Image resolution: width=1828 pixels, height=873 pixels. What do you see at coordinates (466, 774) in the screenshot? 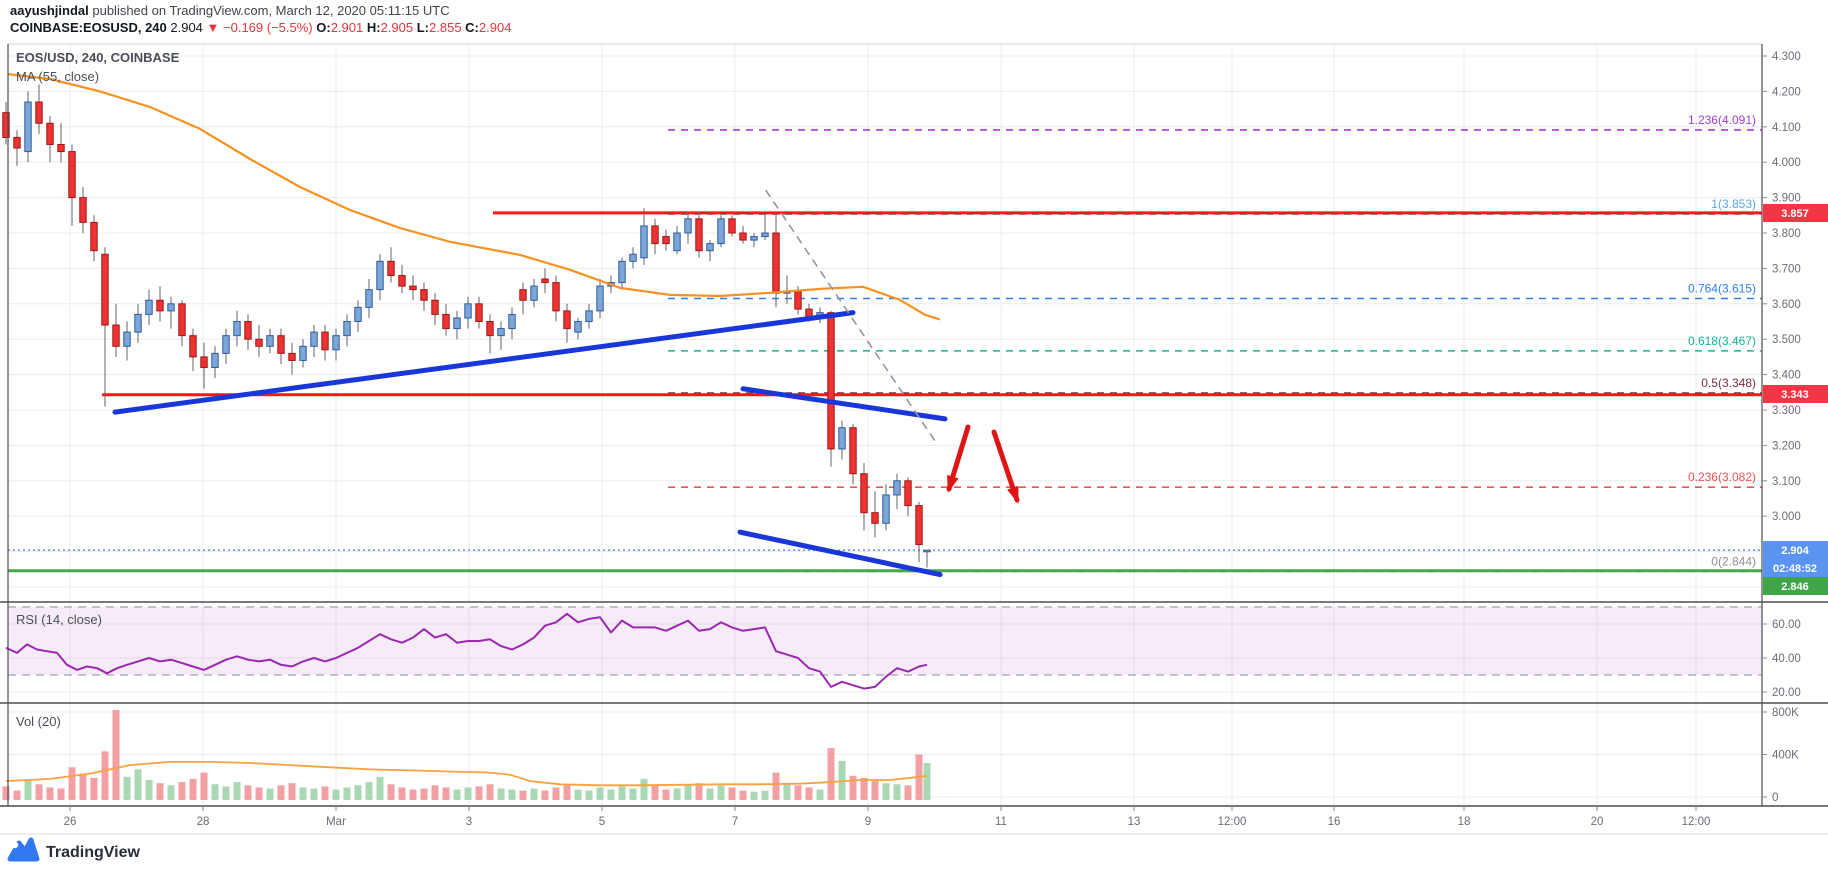
I see `volume-ma-line` at bounding box center [466, 774].